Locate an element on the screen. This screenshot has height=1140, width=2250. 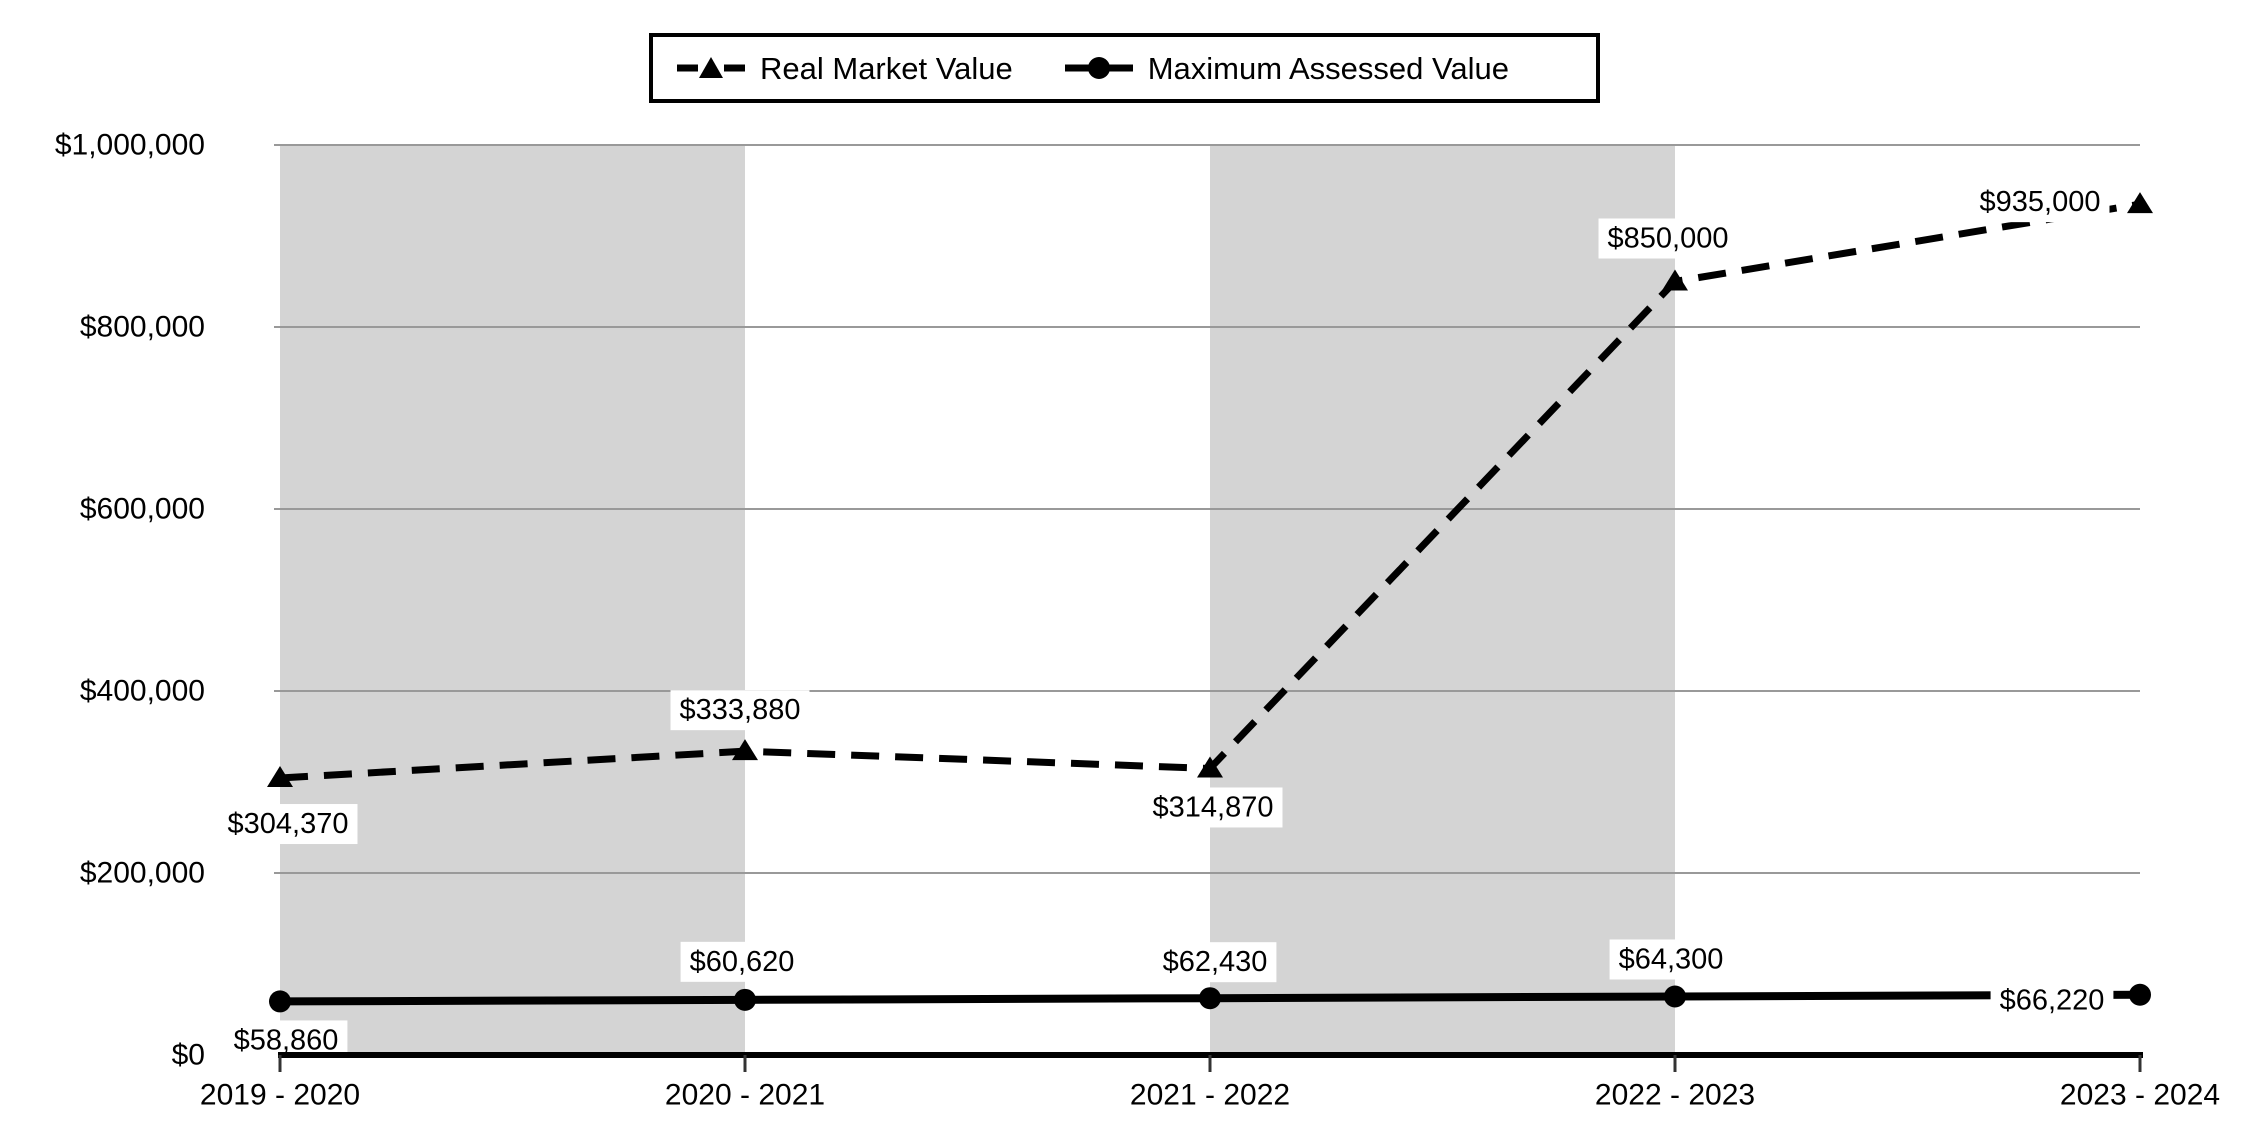
data-label: $935,000 is located at coordinates (2040, 202).